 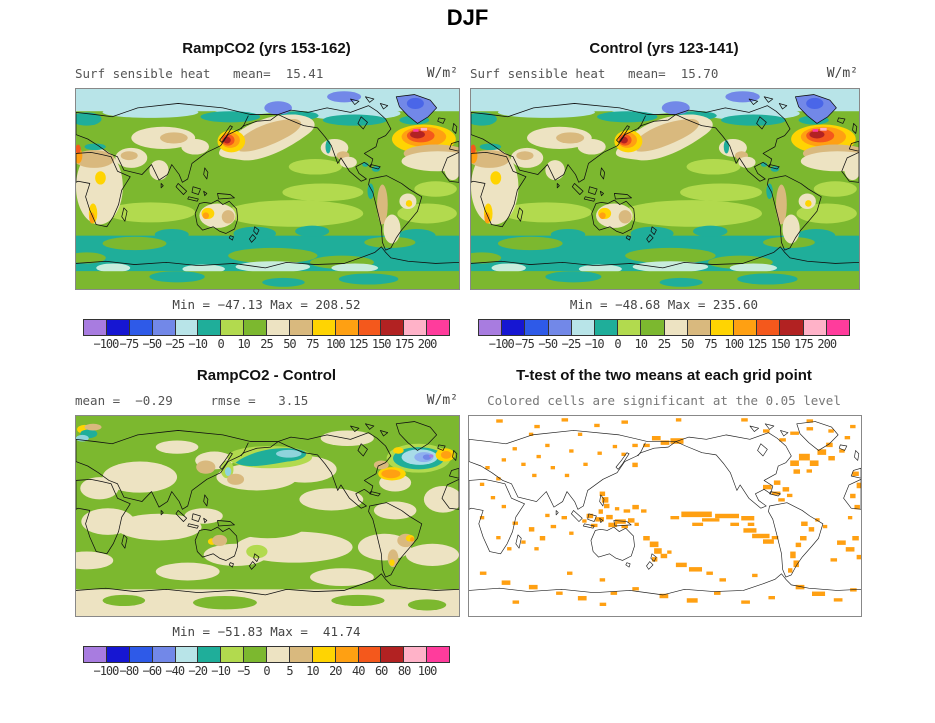 What do you see at coordinates (594, 73) in the screenshot?
I see `variable-mean-label: Surf sensible heat mean= 15.70` at bounding box center [594, 73].